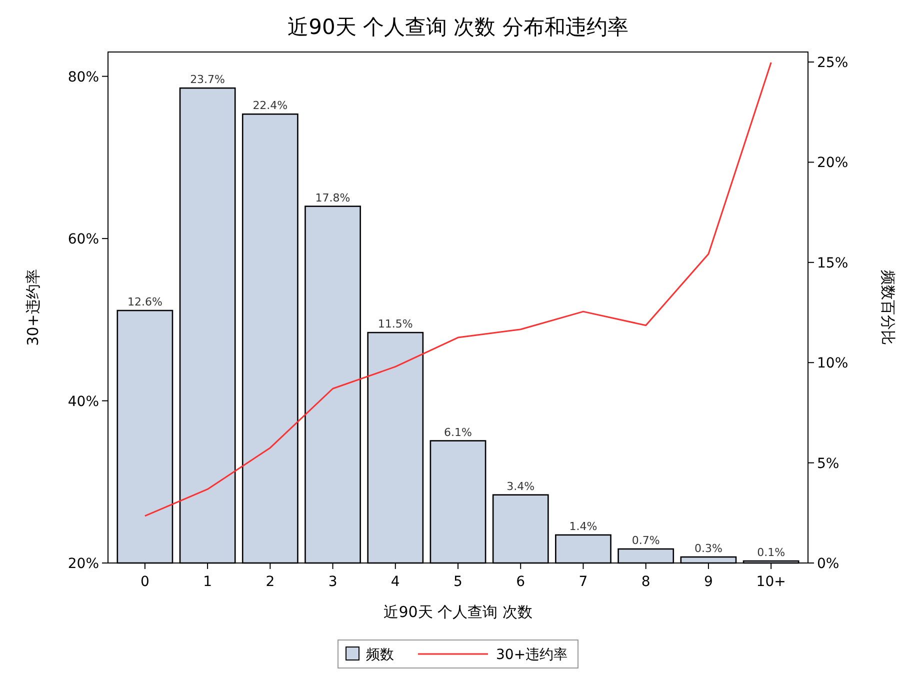 The width and height of the screenshot is (903, 683). I want to click on x-tick-label: 2, so click(270, 582).